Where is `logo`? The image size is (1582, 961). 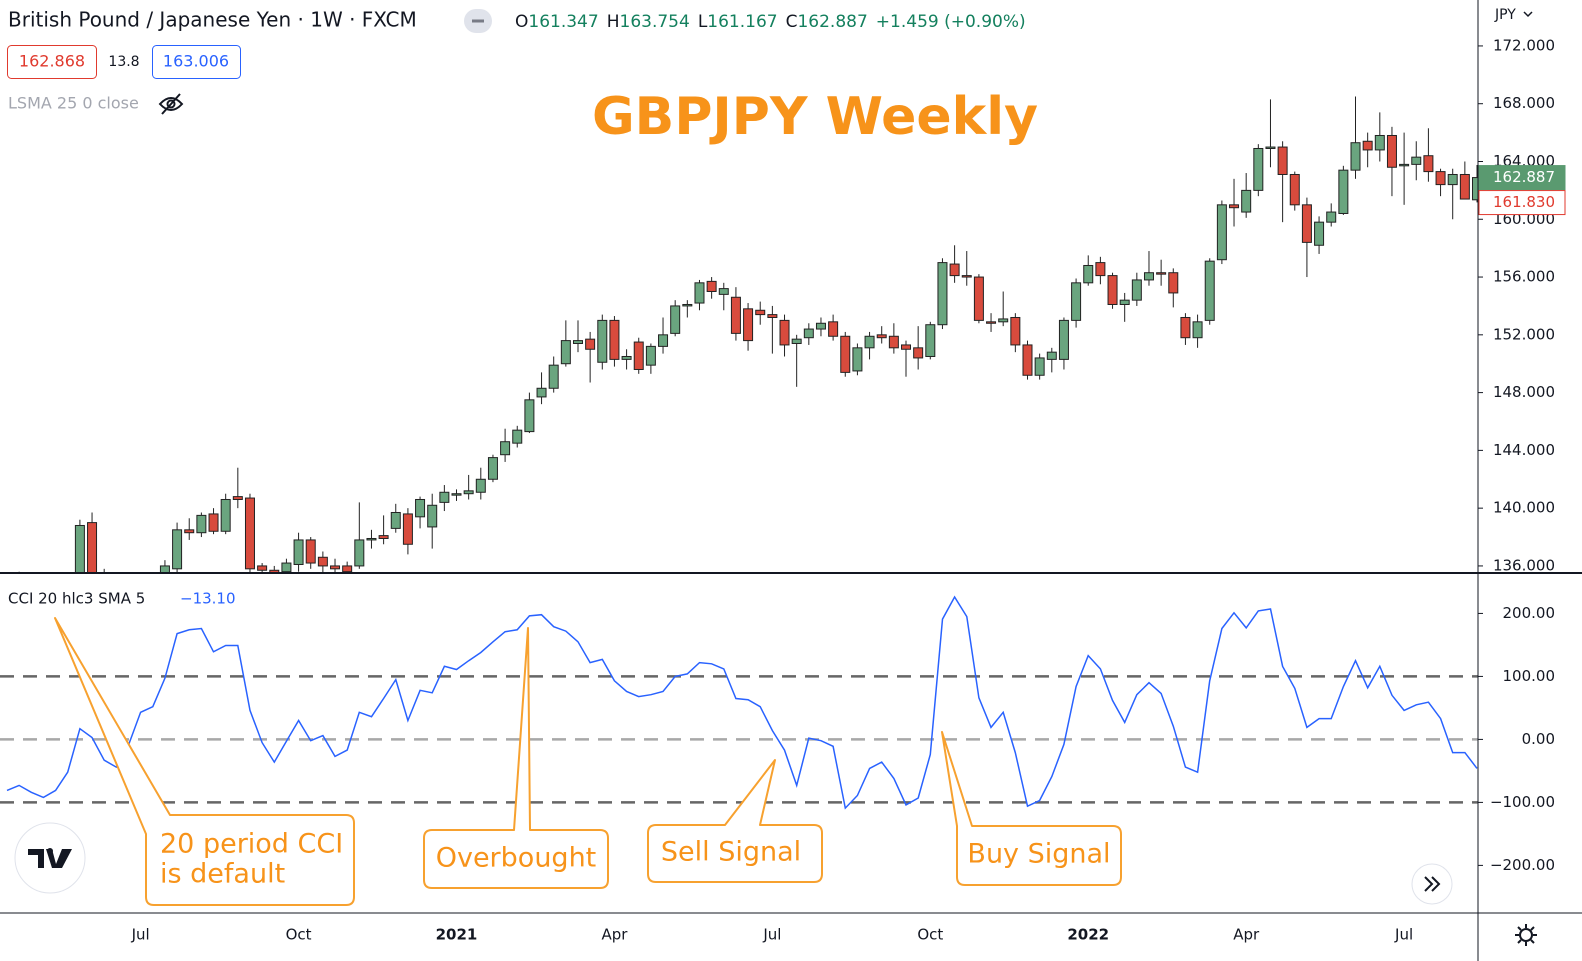
logo is located at coordinates (50, 858).